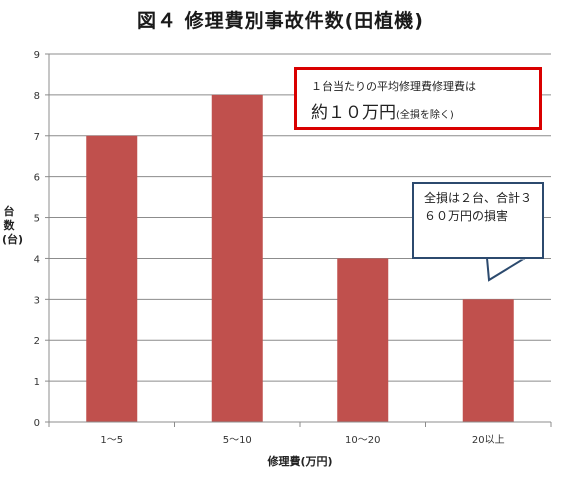 This screenshot has width=561, height=486. Describe the element at coordinates (37, 382) in the screenshot. I see `y-tick-label: 1` at that location.